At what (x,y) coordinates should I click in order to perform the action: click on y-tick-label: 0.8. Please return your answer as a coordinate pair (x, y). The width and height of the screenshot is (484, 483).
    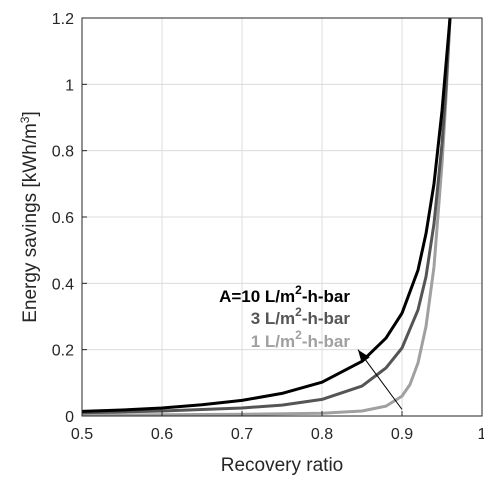
    Looking at the image, I should click on (63, 152).